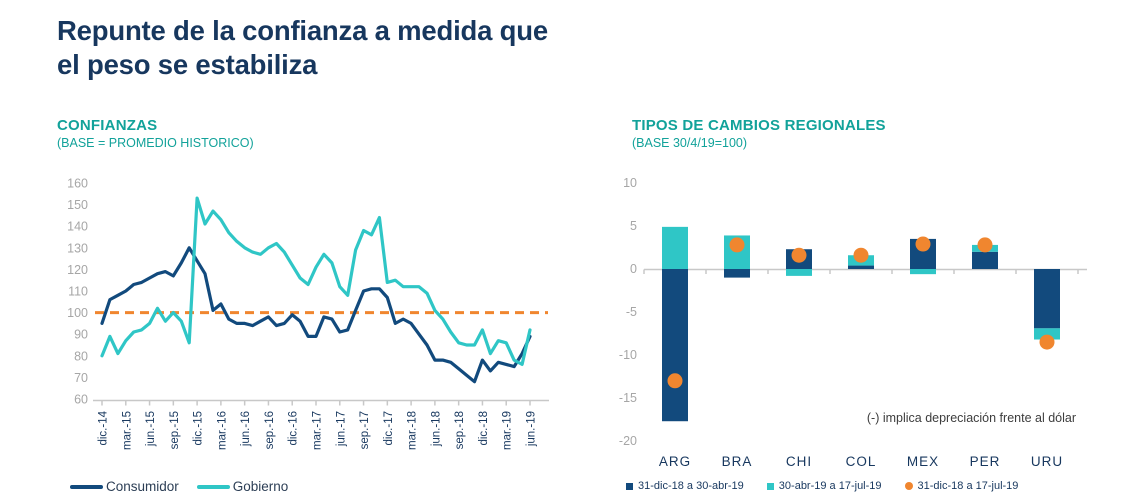  I want to click on dot-URU-dic18-jul19, so click(1047, 342).